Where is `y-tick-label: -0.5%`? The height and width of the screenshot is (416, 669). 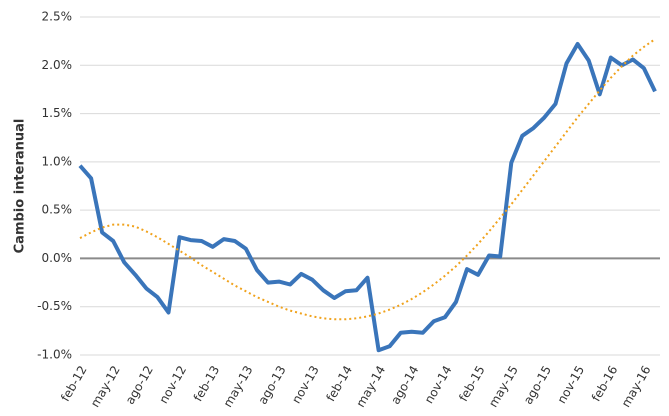
y-tick-label: -0.5% is located at coordinates (54, 306).